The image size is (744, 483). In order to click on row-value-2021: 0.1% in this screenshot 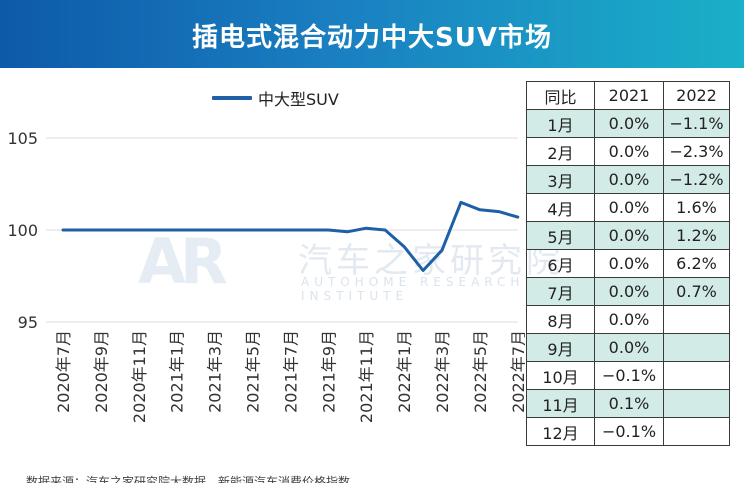, I will do `click(629, 403)`.